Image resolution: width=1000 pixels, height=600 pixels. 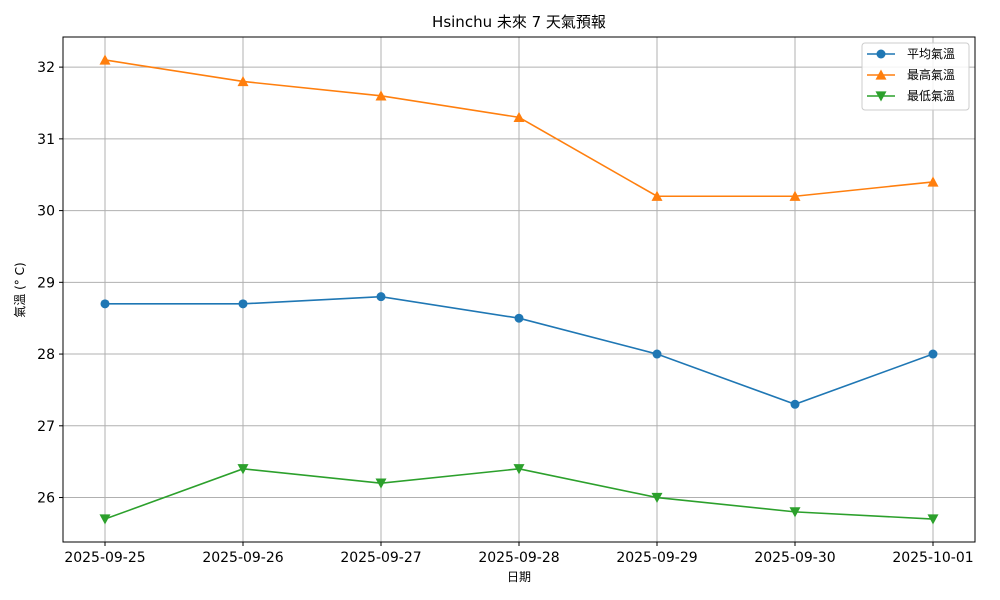 What do you see at coordinates (46, 427) in the screenshot?
I see `y-tick-label: 27` at bounding box center [46, 427].